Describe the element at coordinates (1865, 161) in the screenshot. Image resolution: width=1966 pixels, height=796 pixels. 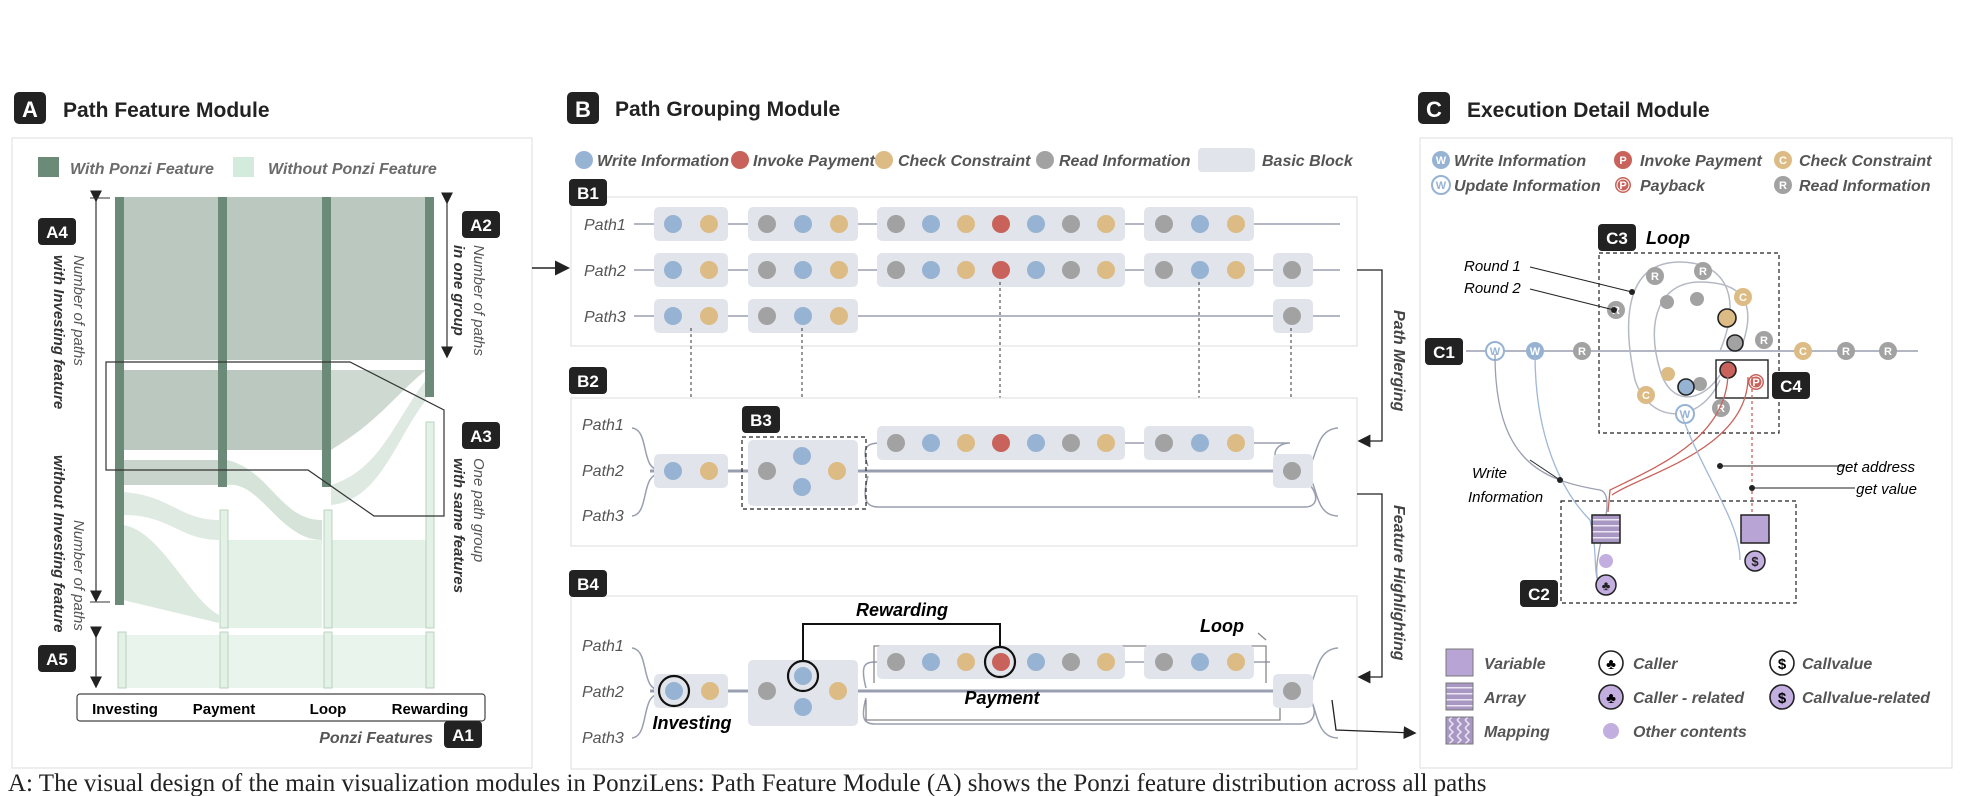
I see `c-legend-check-label: Check Constraint` at that location.